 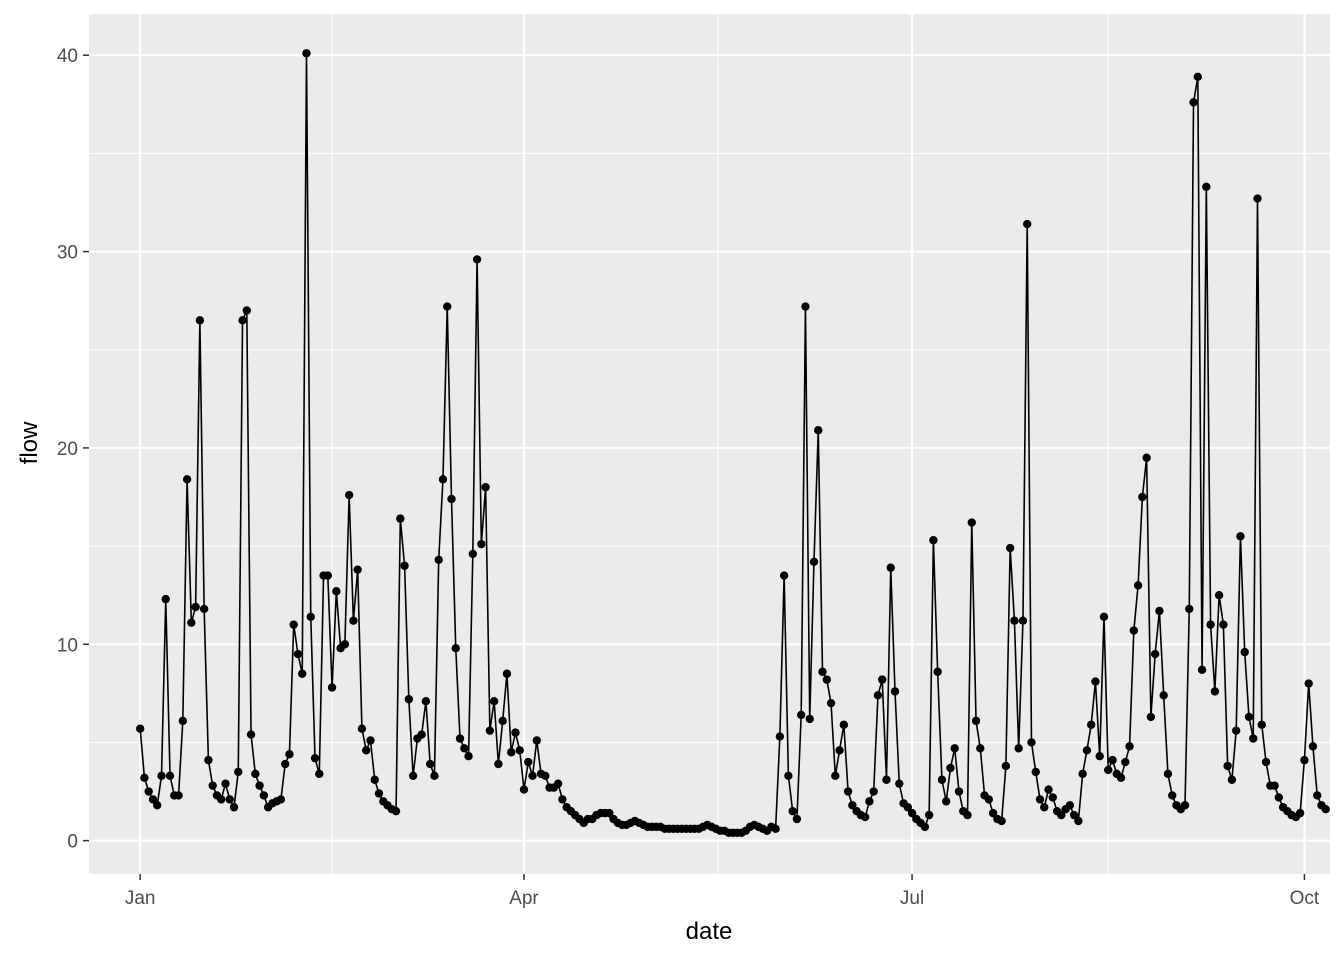 I want to click on y-tick-label: 30, so click(x=67, y=253).